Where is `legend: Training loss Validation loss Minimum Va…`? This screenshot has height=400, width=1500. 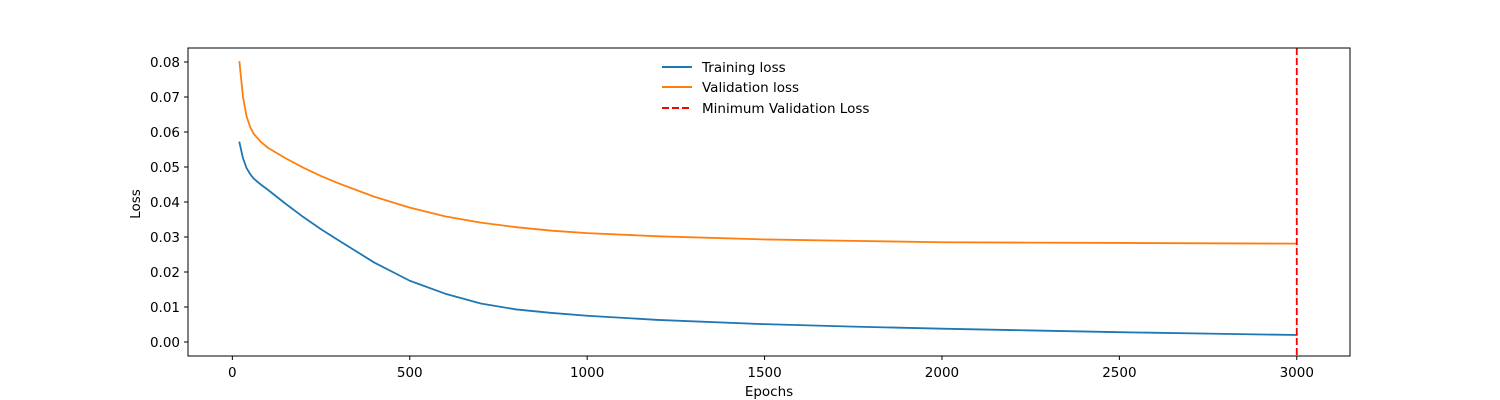
legend: Training loss Validation loss Minimum Va… is located at coordinates (765, 88).